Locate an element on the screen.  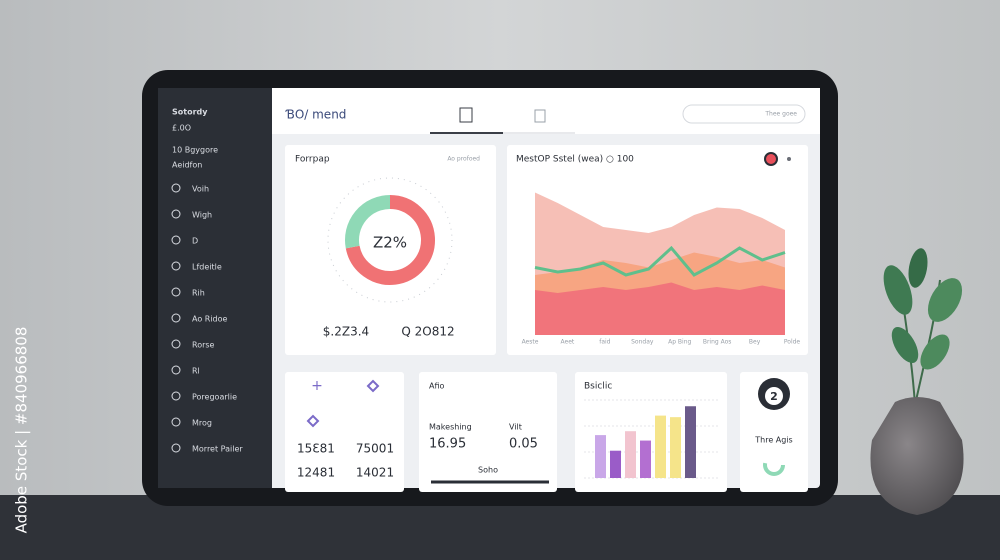
logo: ƁO/ mend is located at coordinates (315, 115).